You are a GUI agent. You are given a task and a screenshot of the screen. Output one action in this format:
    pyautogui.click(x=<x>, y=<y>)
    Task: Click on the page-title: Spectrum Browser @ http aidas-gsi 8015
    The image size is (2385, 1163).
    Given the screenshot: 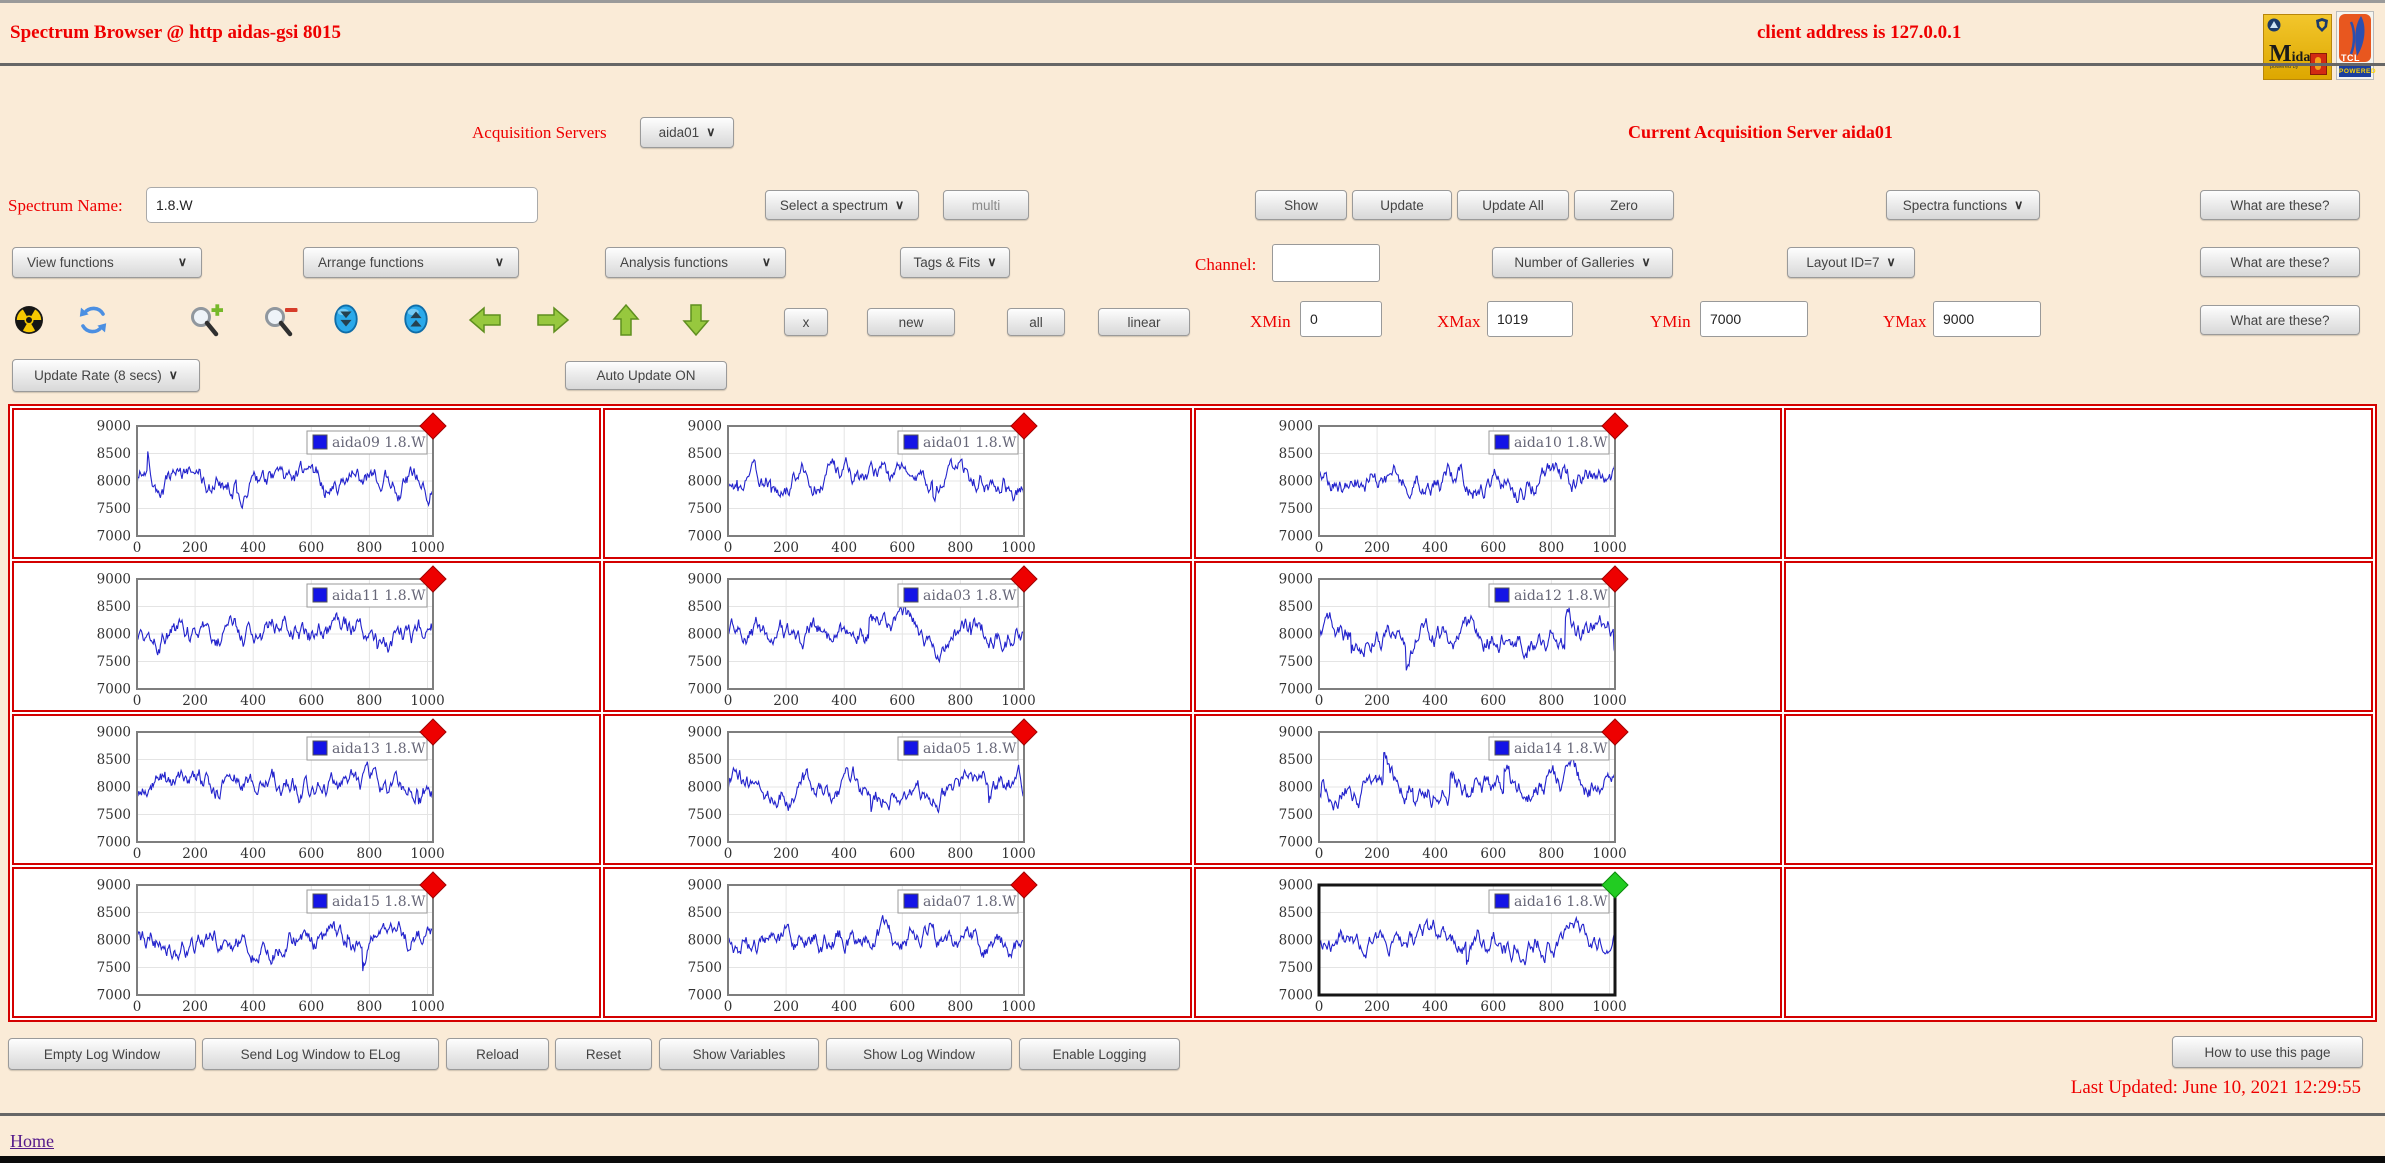 What is the action you would take?
    pyautogui.click(x=176, y=32)
    